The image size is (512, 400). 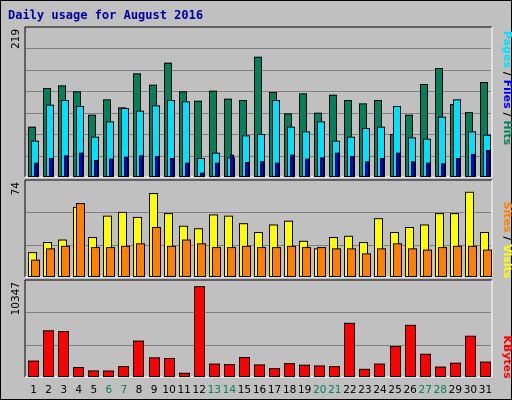 What do you see at coordinates (394, 390) in the screenshot?
I see `x-tick-label: 25` at bounding box center [394, 390].